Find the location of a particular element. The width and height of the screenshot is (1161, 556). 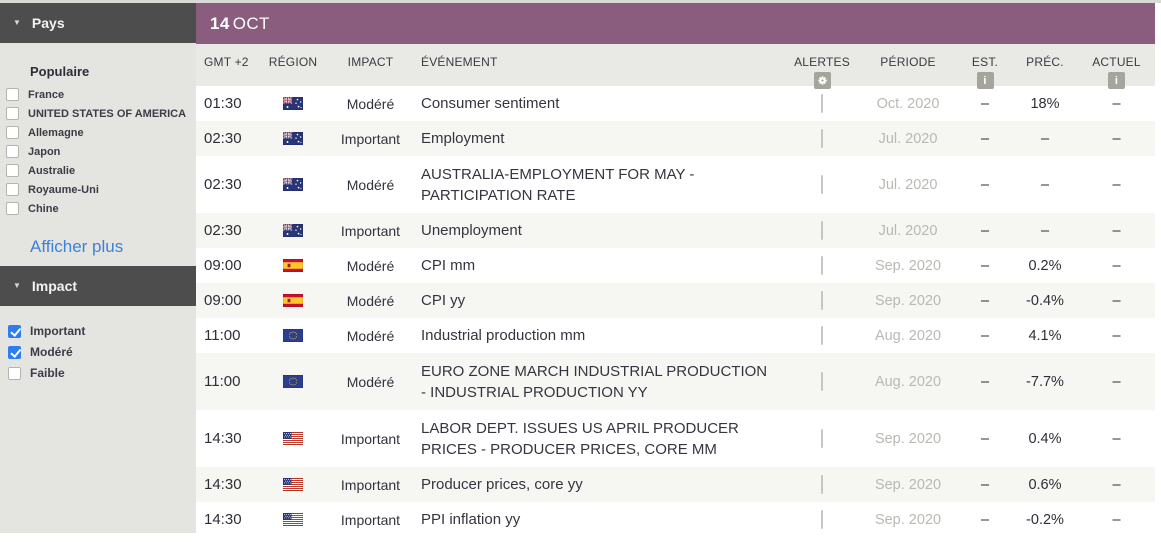

time-cell: 01:30 is located at coordinates (223, 103).